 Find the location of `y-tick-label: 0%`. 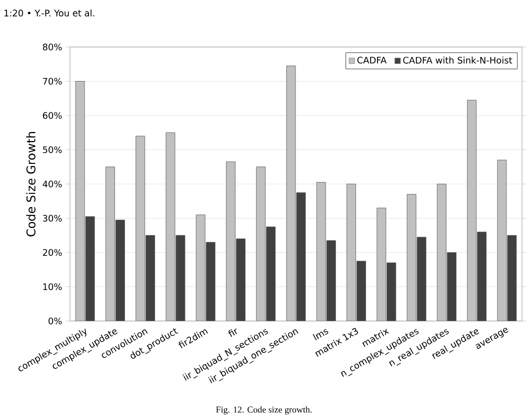

y-tick-label: 0% is located at coordinates (55, 321).